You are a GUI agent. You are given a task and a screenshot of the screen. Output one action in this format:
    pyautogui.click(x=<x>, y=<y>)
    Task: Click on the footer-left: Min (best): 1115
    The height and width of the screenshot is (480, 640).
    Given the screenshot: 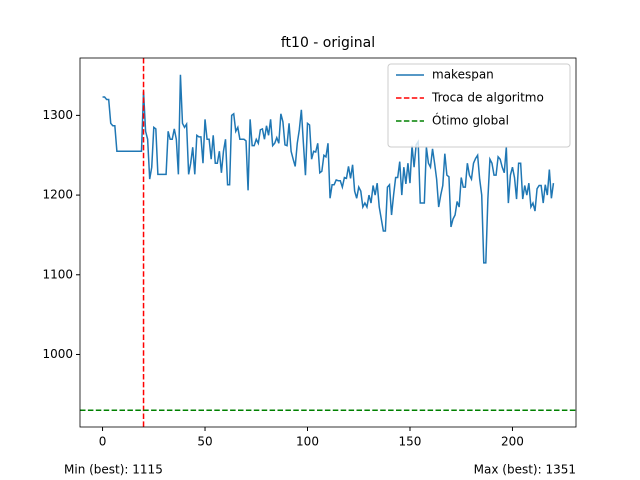 What is the action you would take?
    pyautogui.click(x=113, y=470)
    